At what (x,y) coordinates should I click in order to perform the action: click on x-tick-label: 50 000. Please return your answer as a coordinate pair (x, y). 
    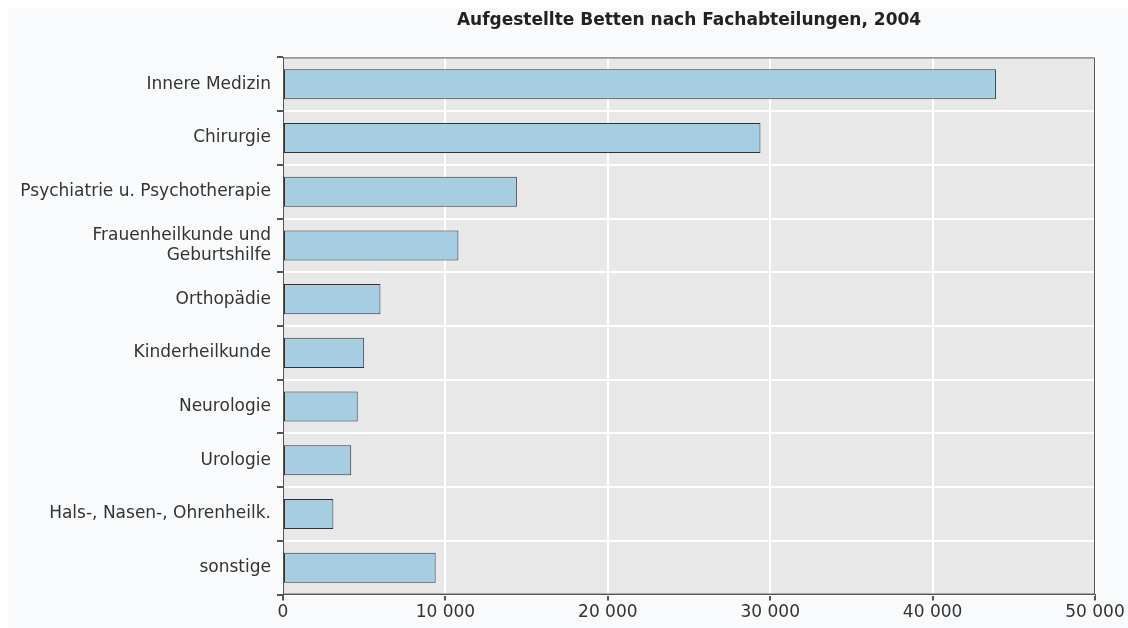
    Looking at the image, I should click on (1095, 611).